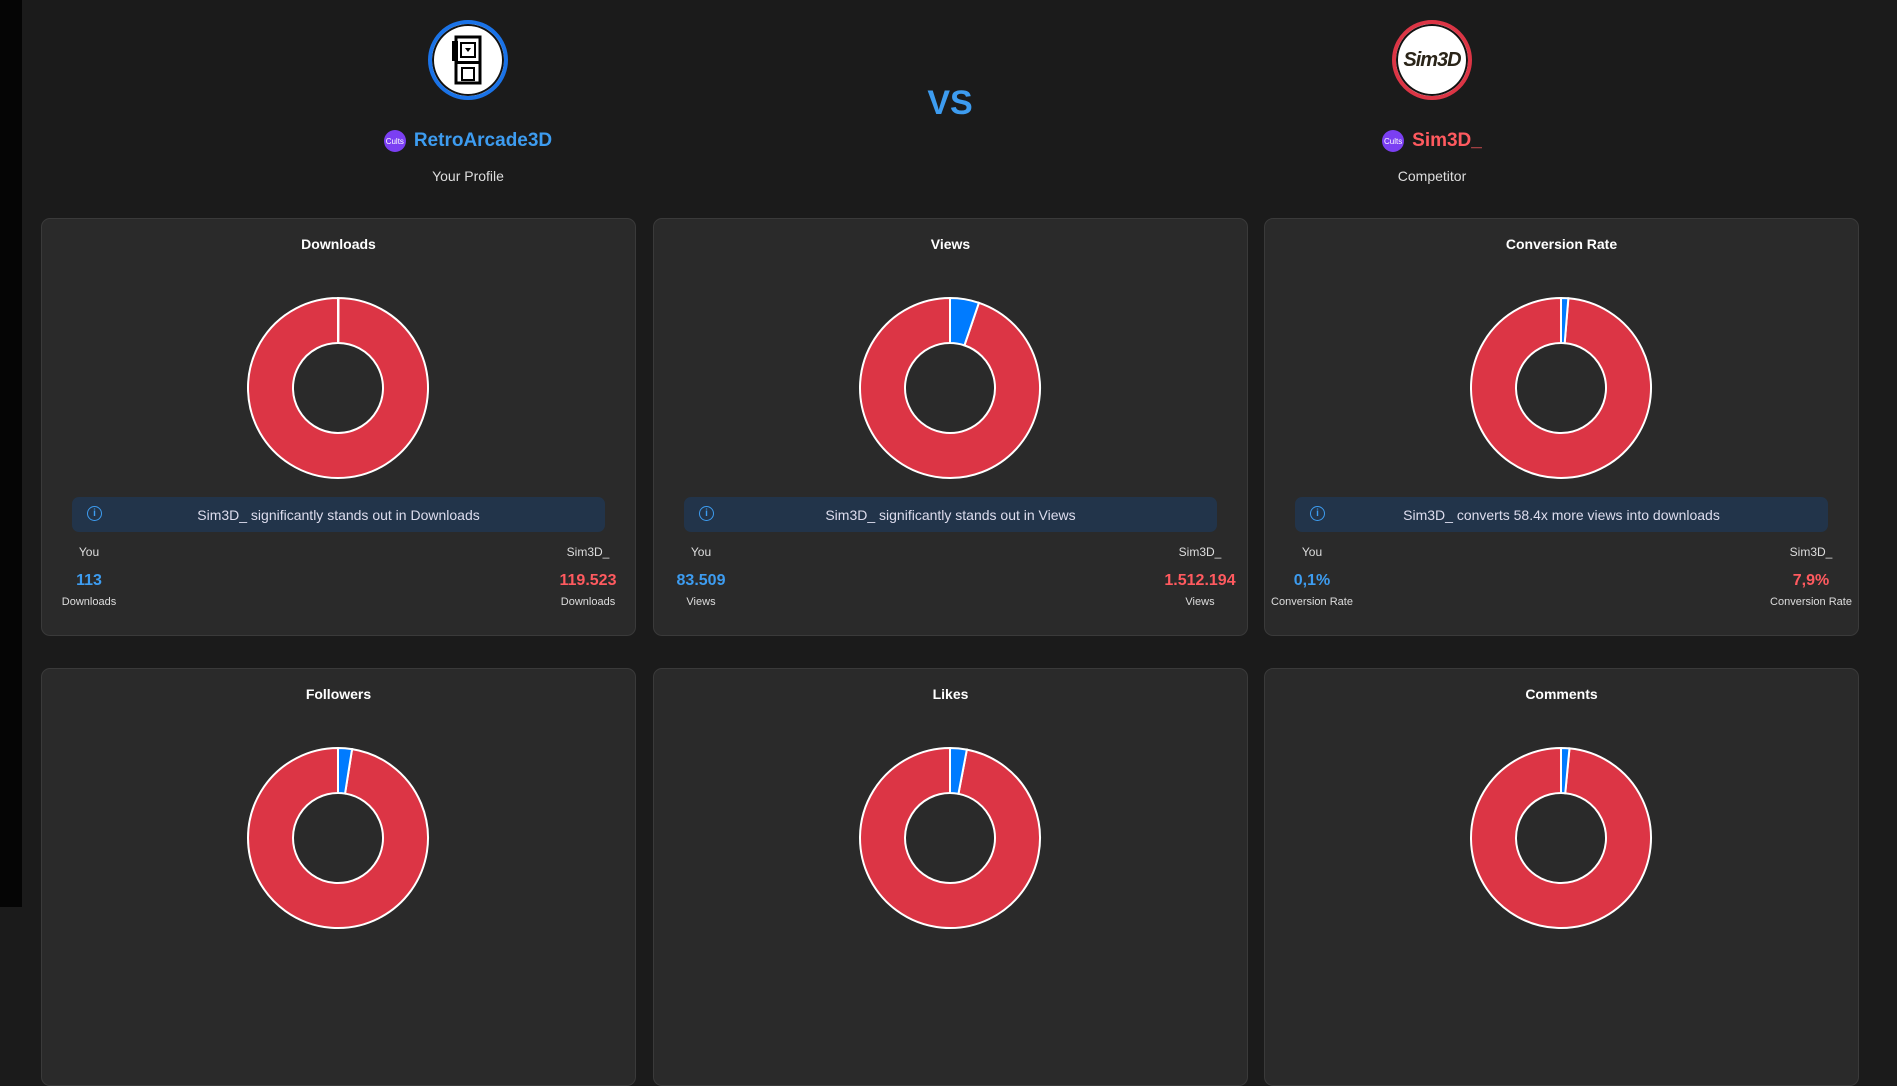  What do you see at coordinates (1200, 602) in the screenshot?
I see `competitor-unit: Views` at bounding box center [1200, 602].